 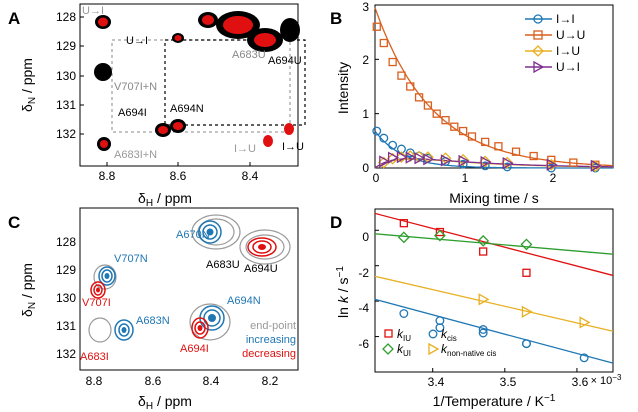 I want to click on annot-c-a670n: A670N, so click(x=193, y=235).